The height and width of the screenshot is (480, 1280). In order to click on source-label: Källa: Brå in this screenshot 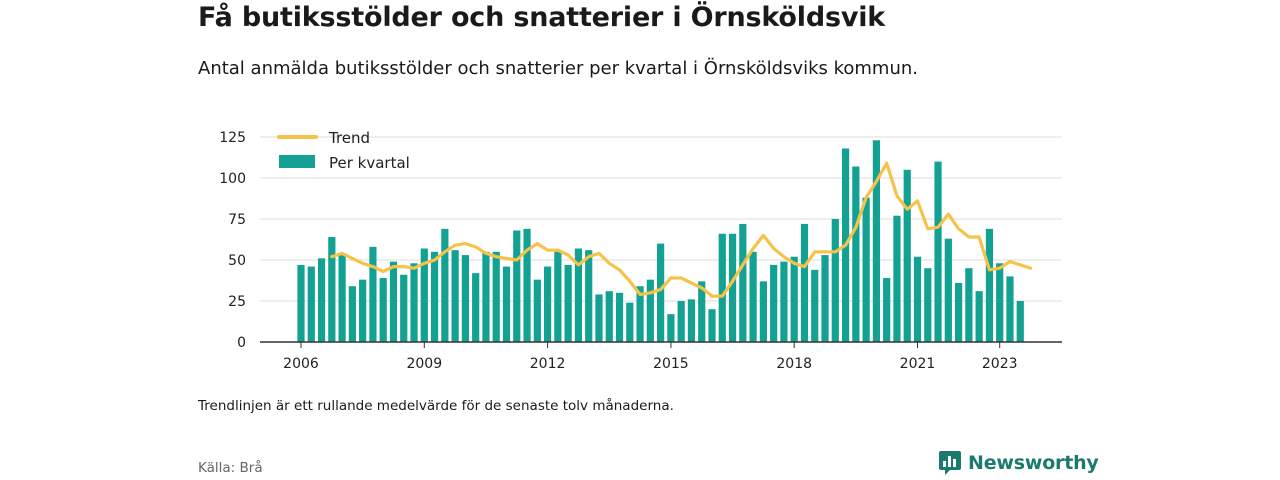, I will do `click(230, 468)`.